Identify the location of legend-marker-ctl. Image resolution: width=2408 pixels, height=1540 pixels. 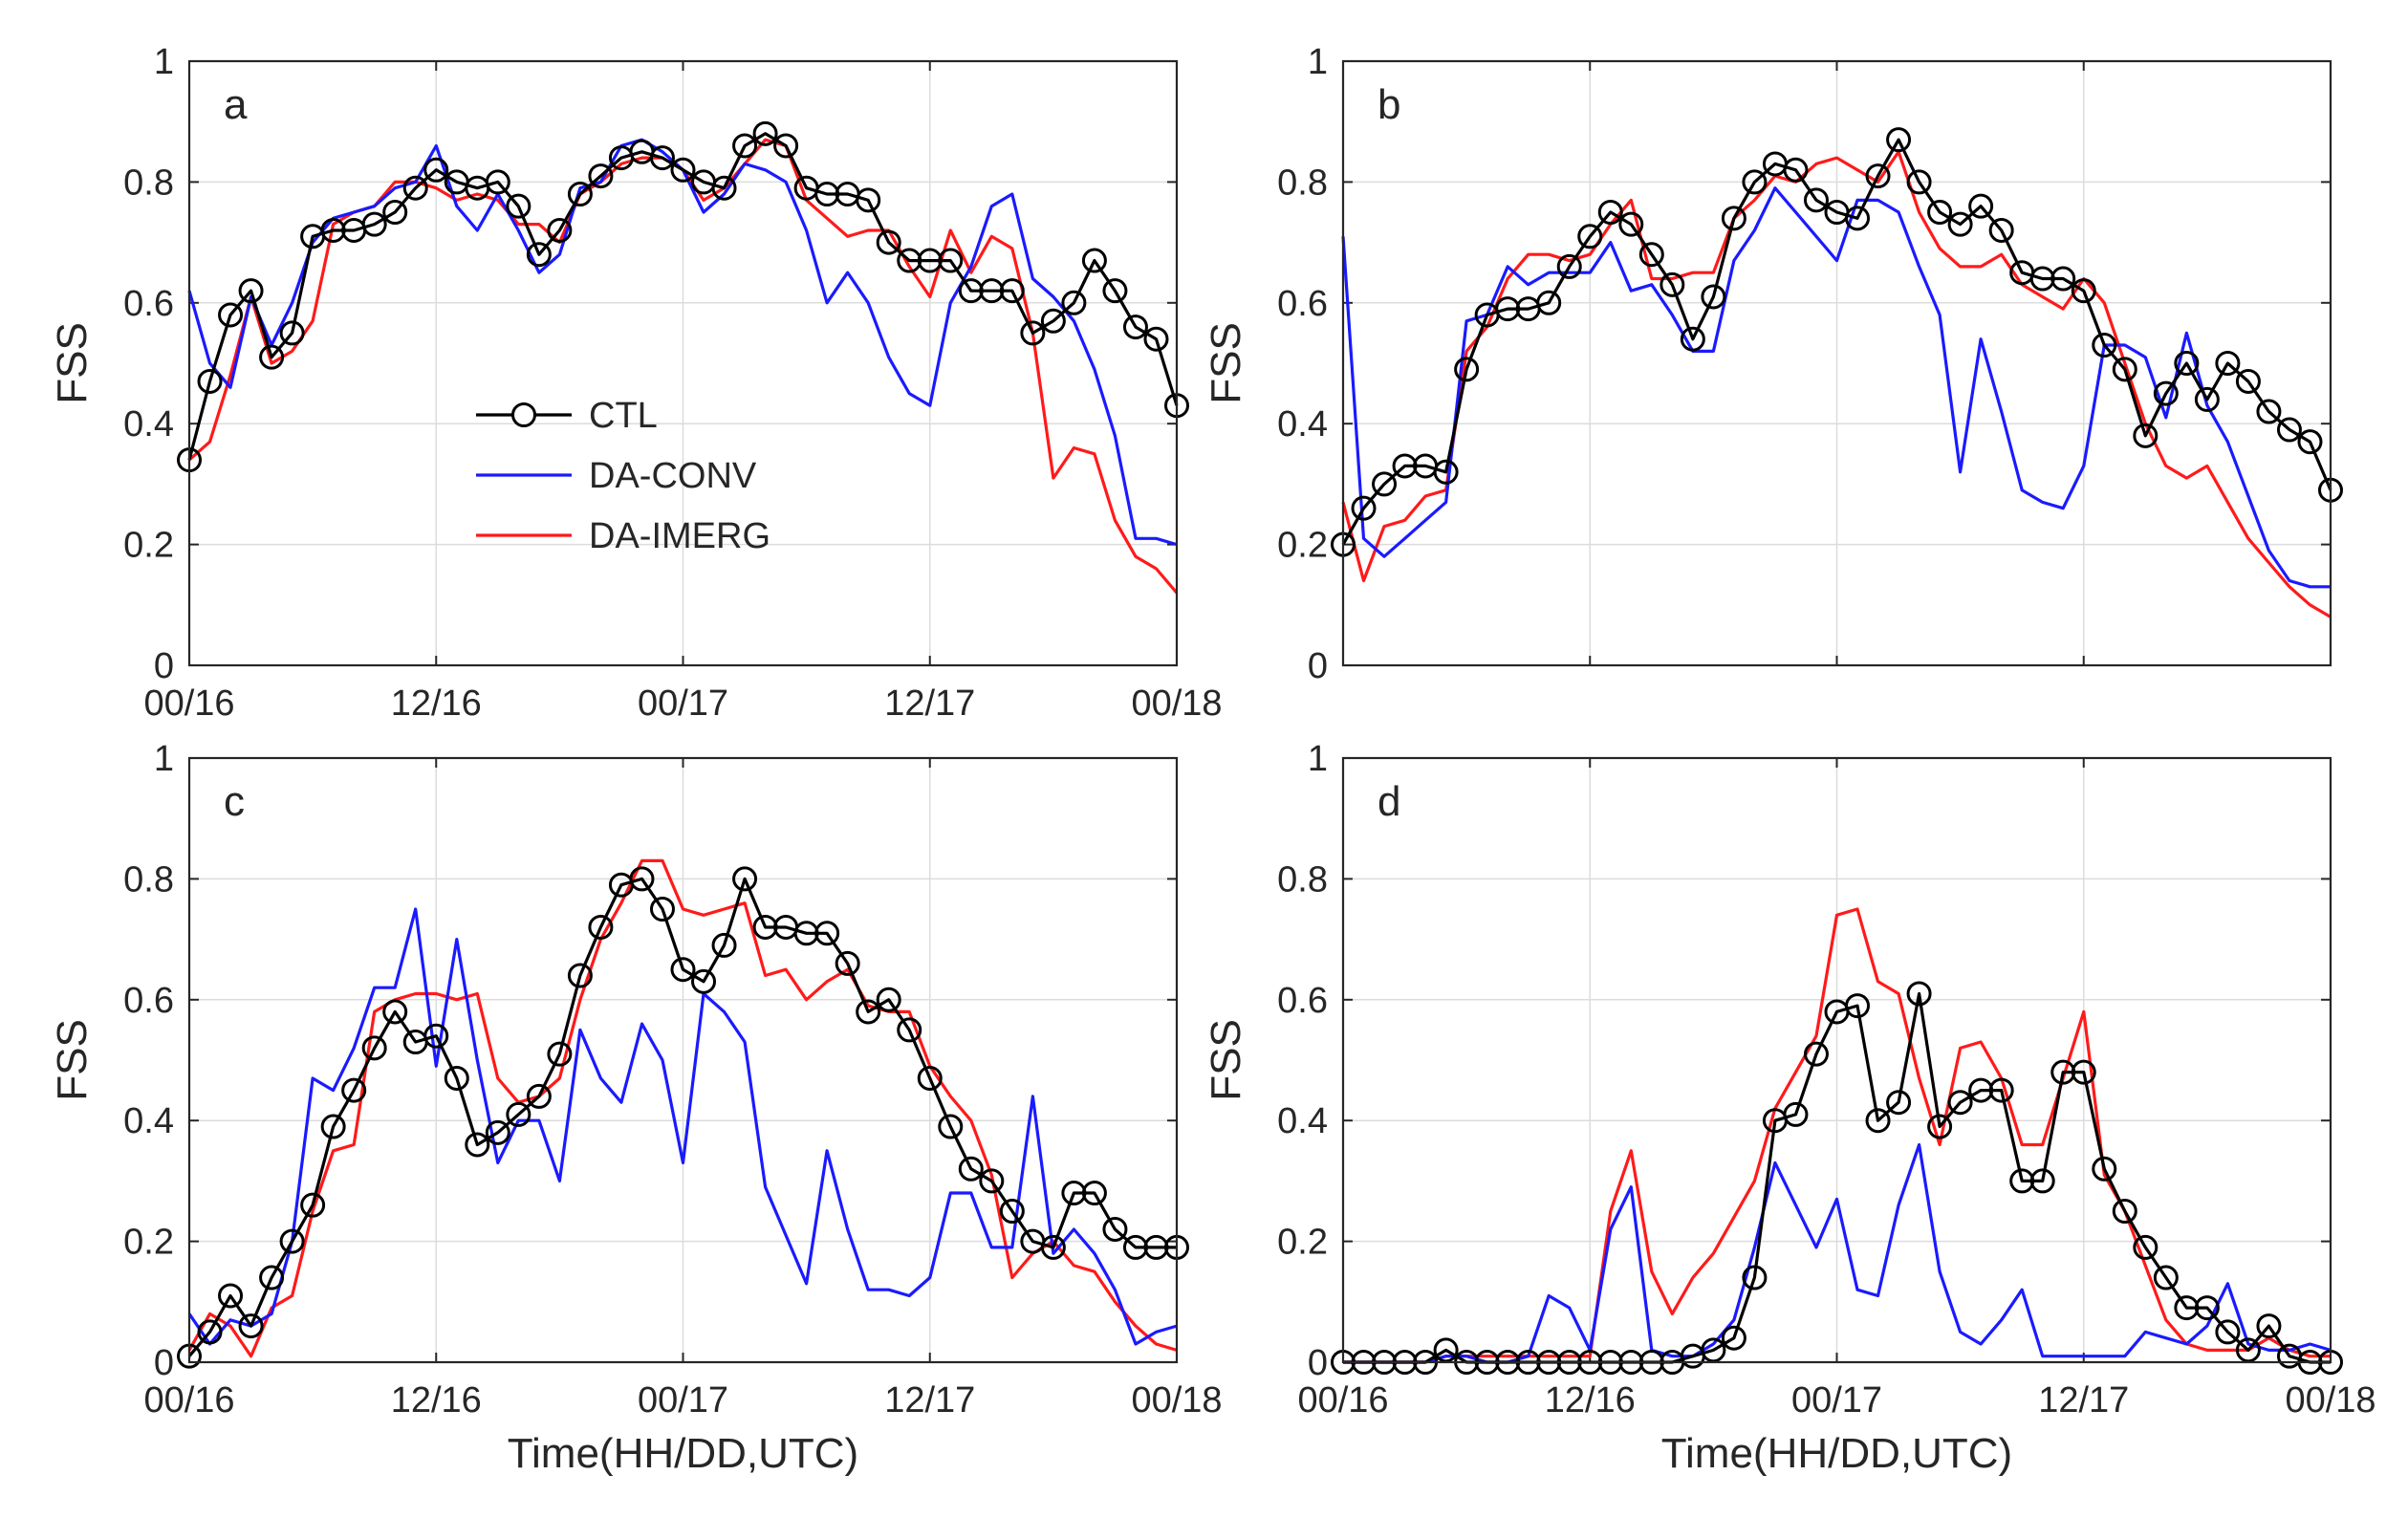
(523, 415).